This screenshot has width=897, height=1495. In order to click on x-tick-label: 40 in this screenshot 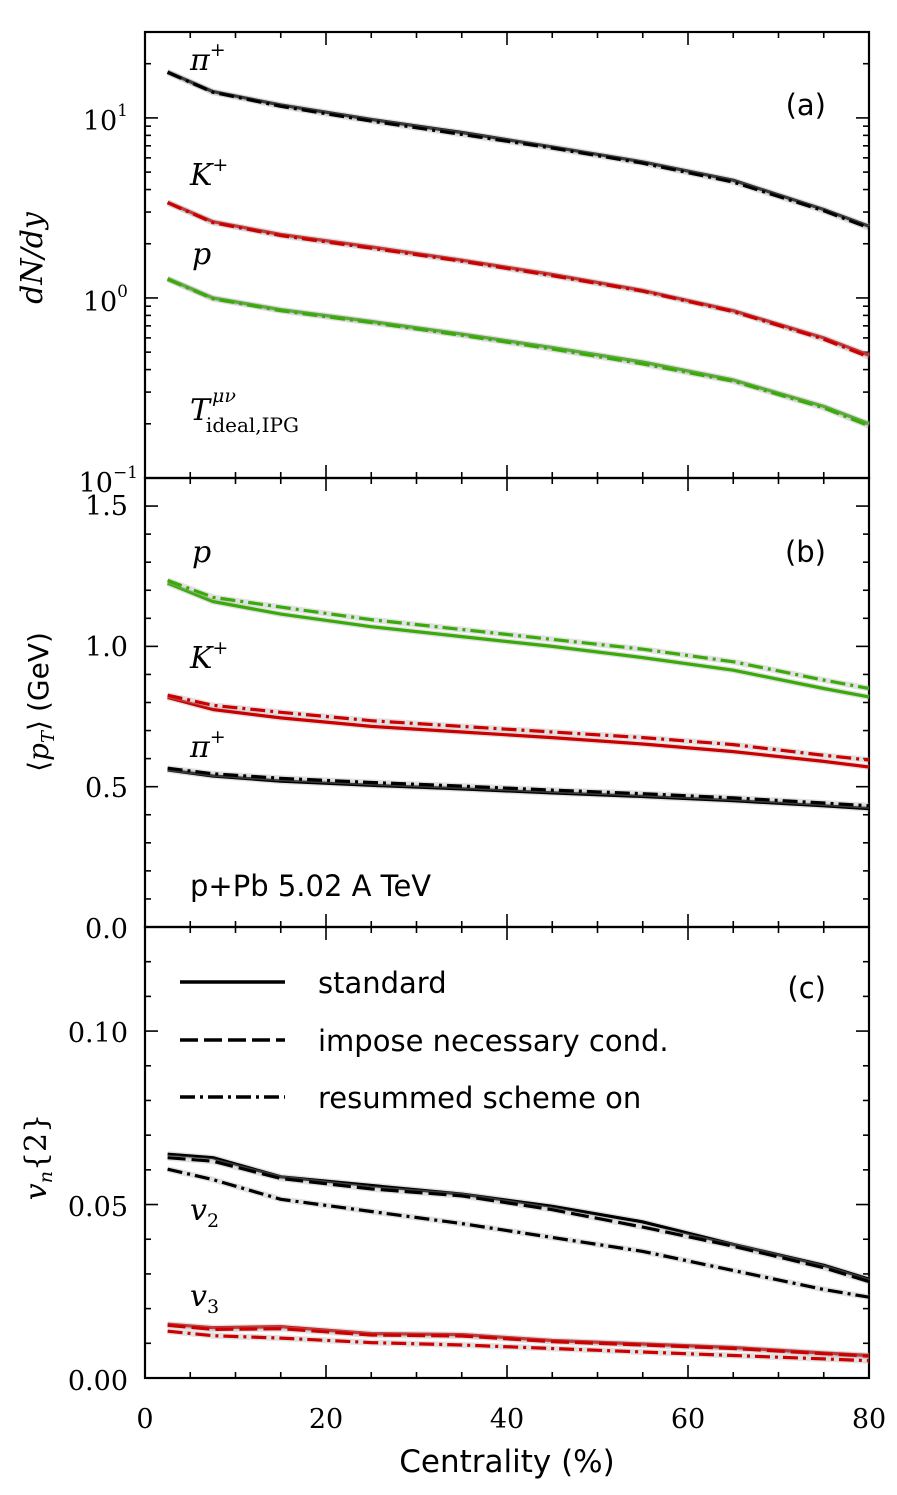, I will do `click(507, 1419)`.